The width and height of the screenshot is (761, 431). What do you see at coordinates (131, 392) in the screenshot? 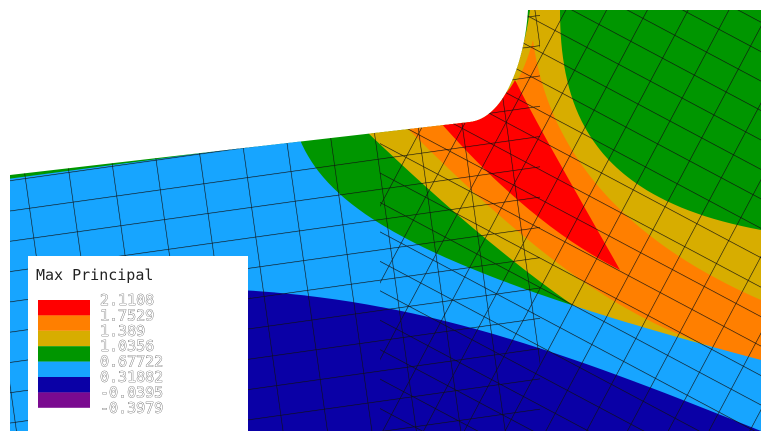
I see `legend-label: -0.0395` at bounding box center [131, 392].